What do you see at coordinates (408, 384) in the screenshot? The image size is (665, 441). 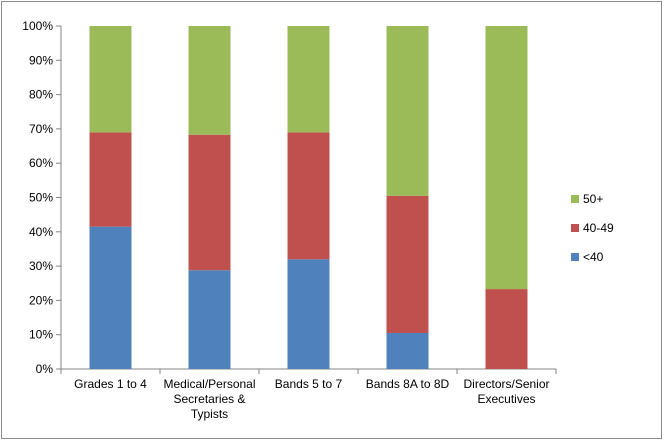 I see `x-category-label: Bands 8A to 8D` at bounding box center [408, 384].